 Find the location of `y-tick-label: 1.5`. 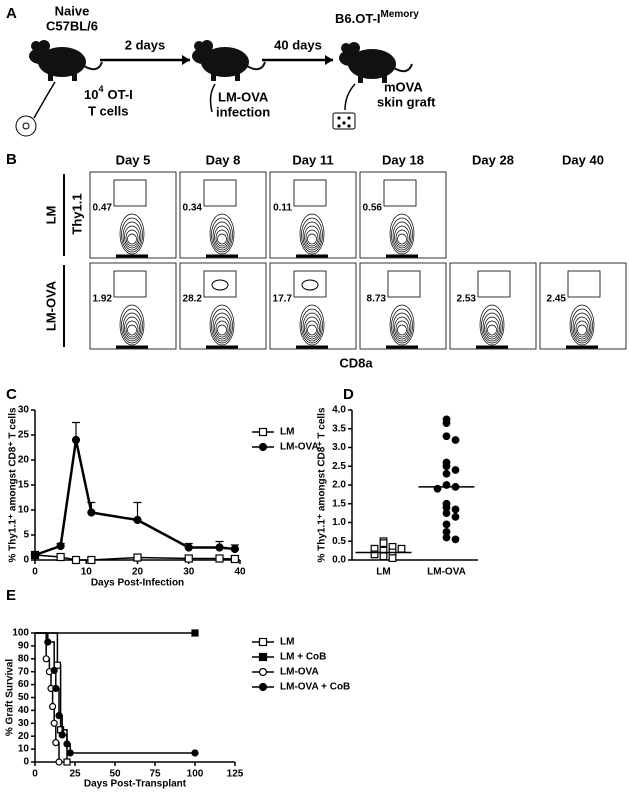

y-tick-label: 1.5 is located at coordinates (339, 503).